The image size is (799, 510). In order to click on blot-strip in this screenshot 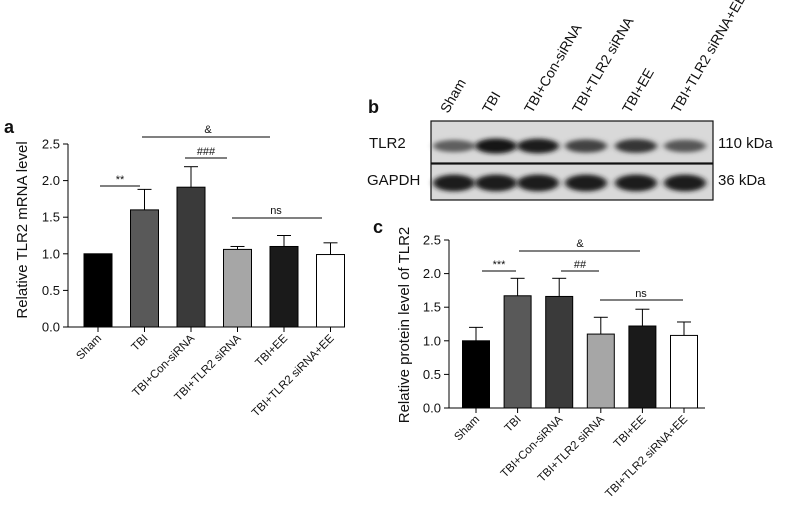, I will do `click(572, 142)`.